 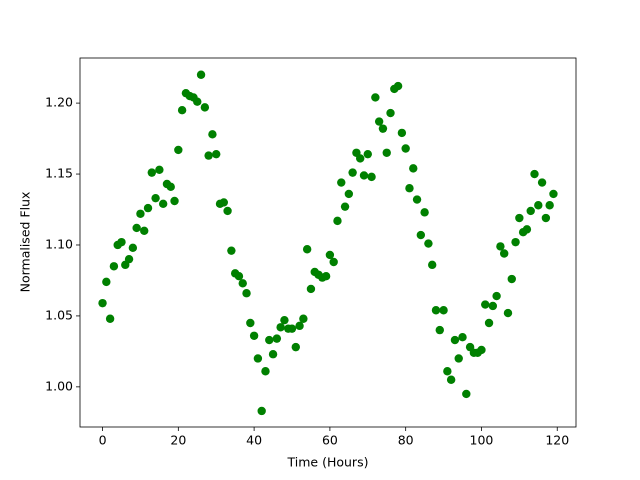 What do you see at coordinates (328, 462) in the screenshot?
I see `x-axis-label: Time (Hours)` at bounding box center [328, 462].